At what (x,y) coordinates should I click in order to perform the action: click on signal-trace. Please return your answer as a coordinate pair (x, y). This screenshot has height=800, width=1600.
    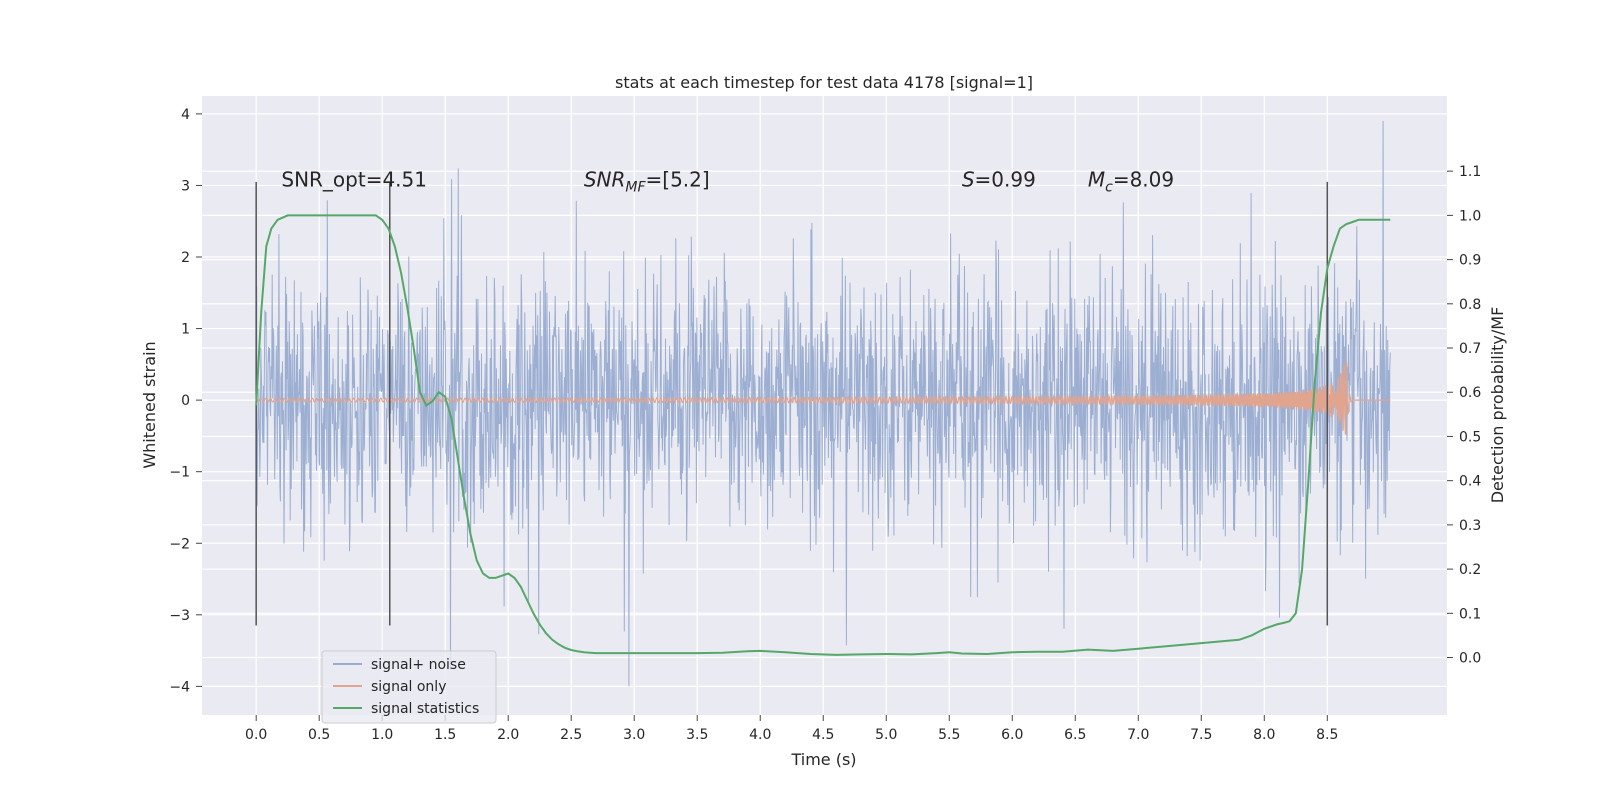
    Looking at the image, I should click on (823, 397).